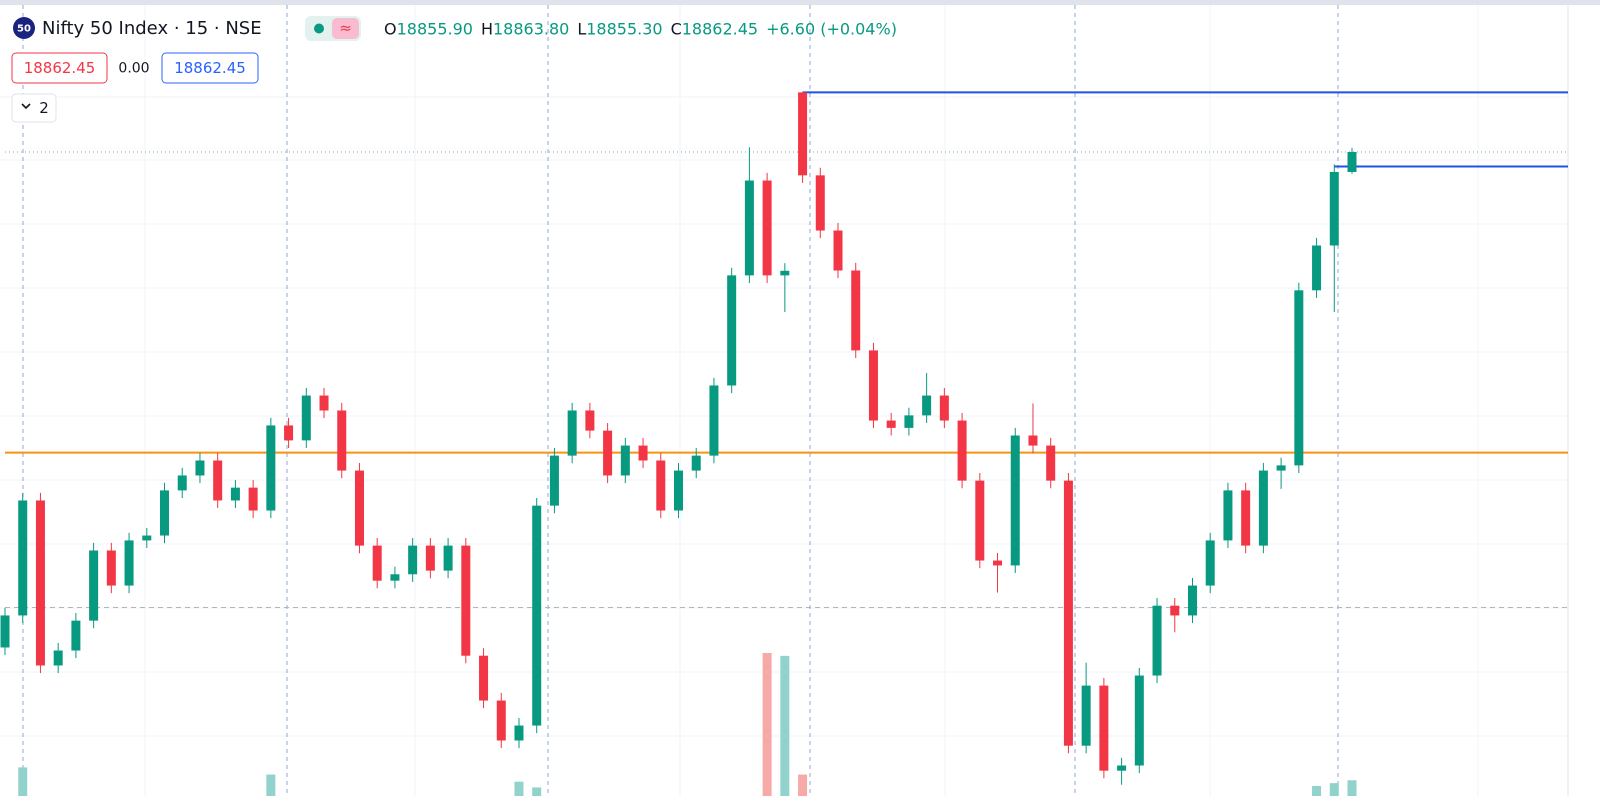 This screenshot has height=812, width=1600. I want to click on ohlc-value: 18862.45, so click(720, 29).